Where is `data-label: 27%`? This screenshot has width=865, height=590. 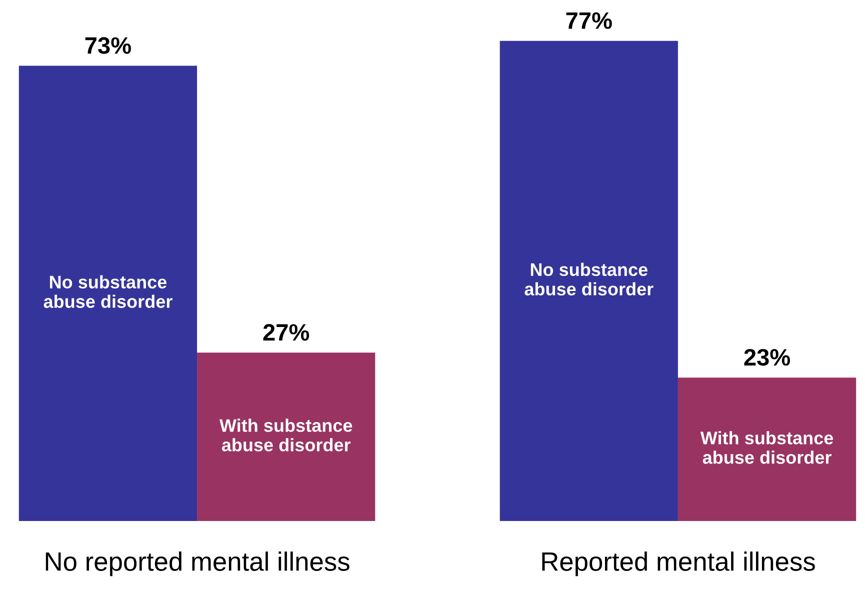 data-label: 27% is located at coordinates (286, 332).